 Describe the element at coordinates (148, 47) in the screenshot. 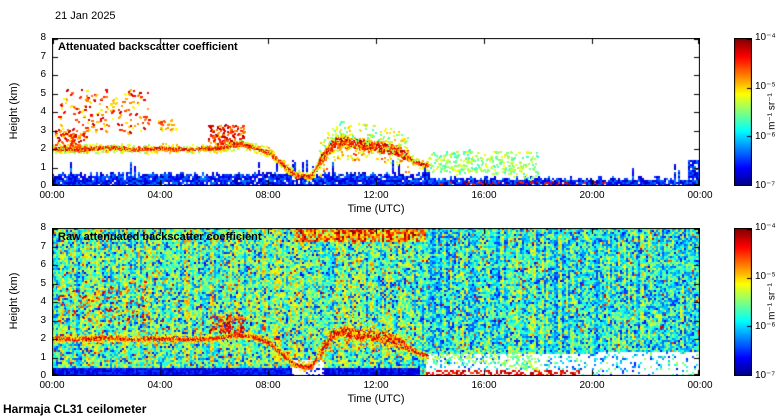

I see `panel-title: Attenuated backscatter coefficient` at that location.